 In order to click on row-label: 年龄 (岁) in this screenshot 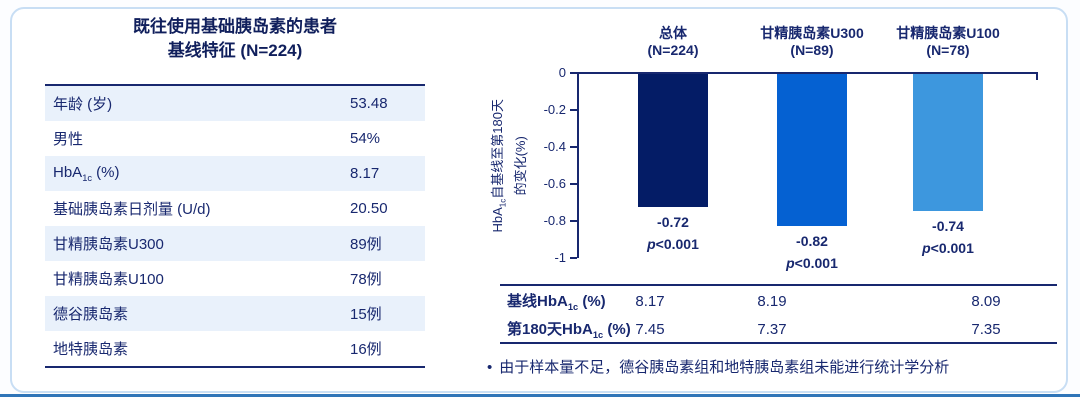, I will do `click(83, 104)`.